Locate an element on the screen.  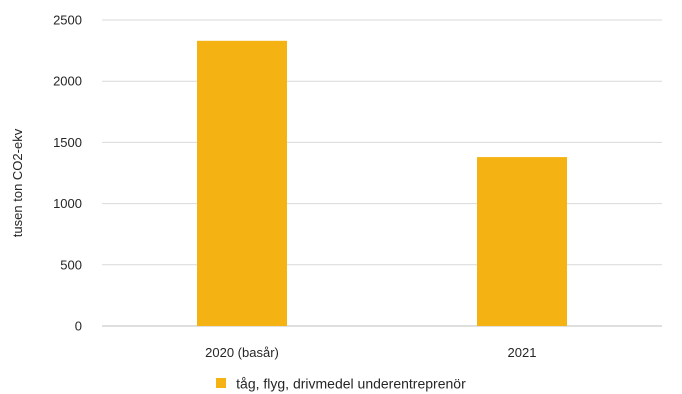
legend-label: tåg, flyg, drivmedel underentreprenör is located at coordinates (351, 383).